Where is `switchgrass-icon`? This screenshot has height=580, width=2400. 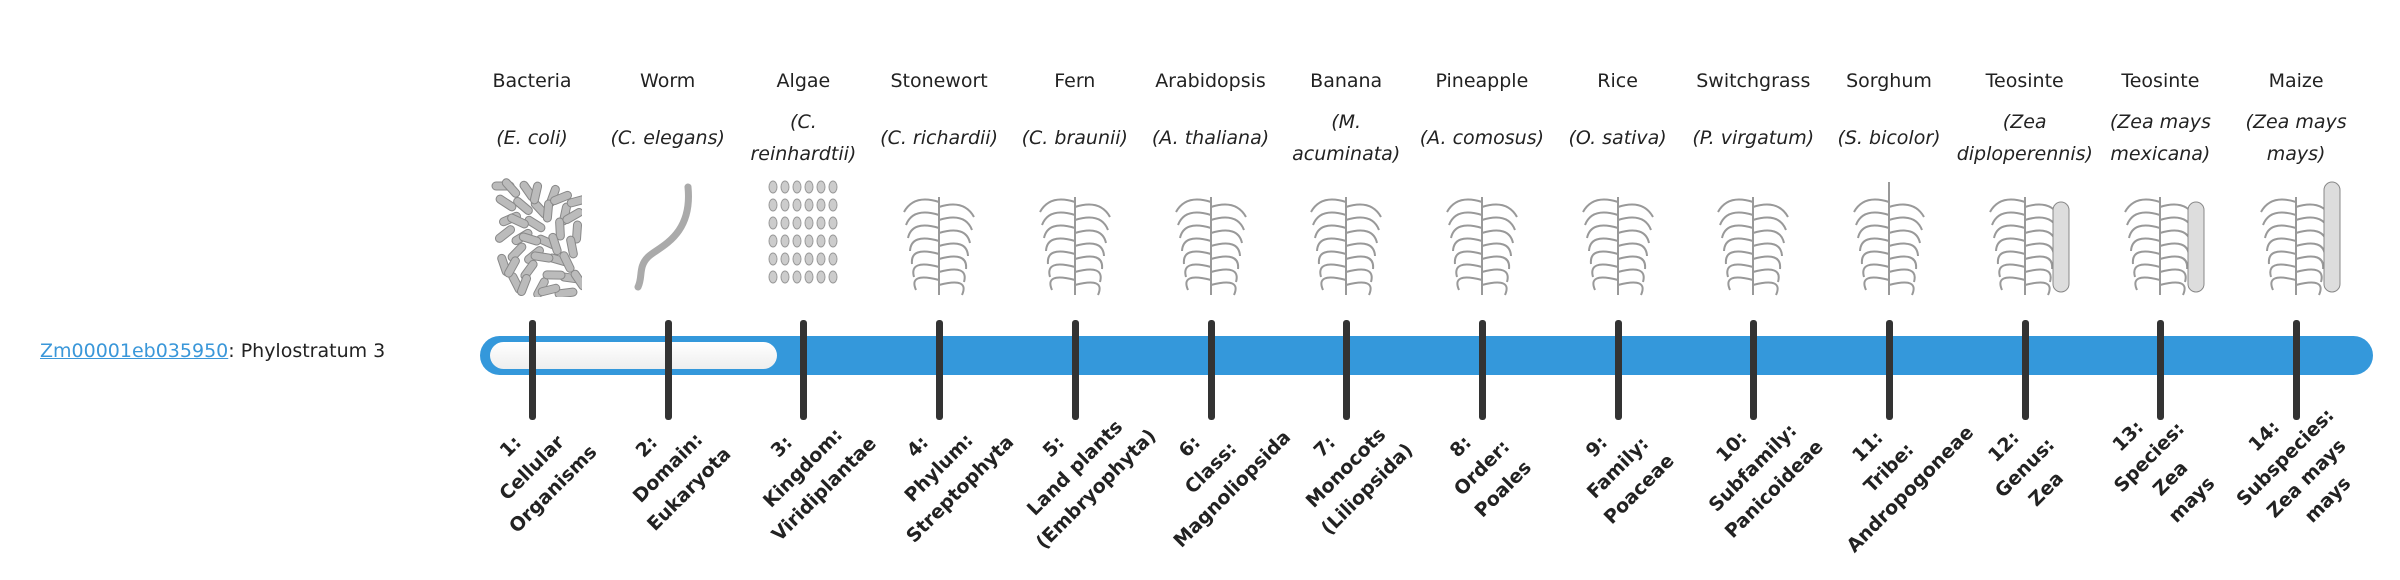 switchgrass-icon is located at coordinates (1753, 237).